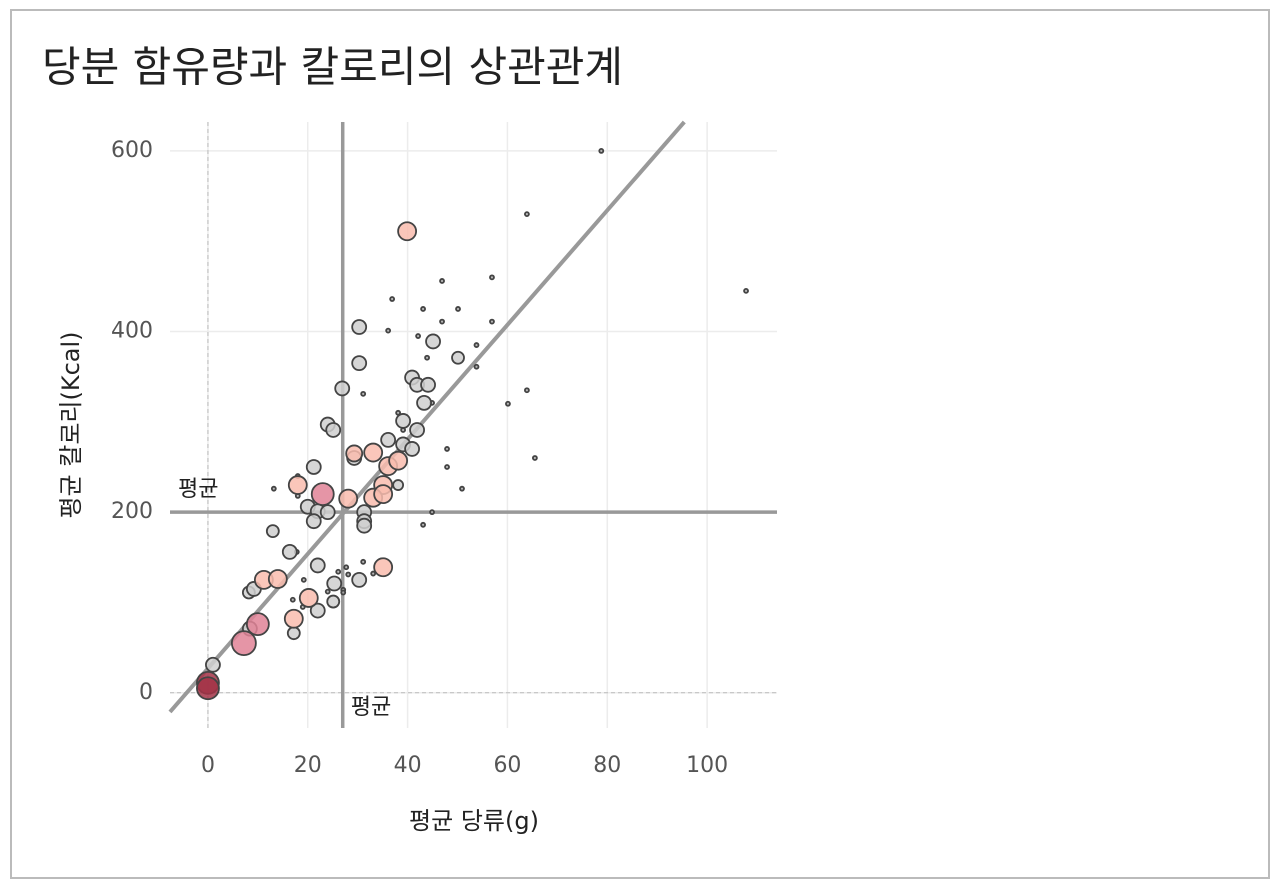 The width and height of the screenshot is (1280, 890). I want to click on x-tick-label: 80, so click(607, 765).